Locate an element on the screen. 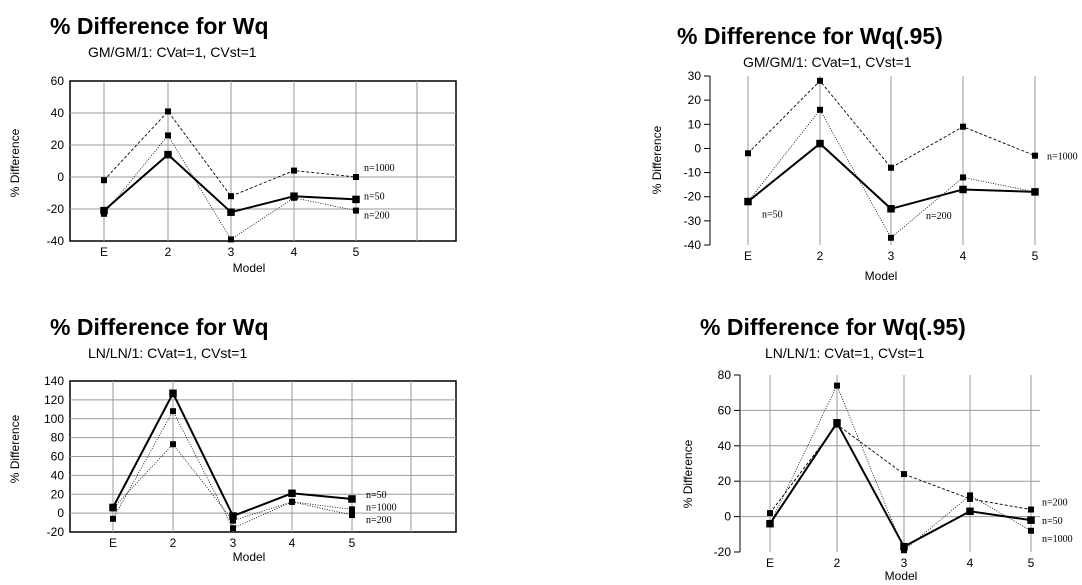 Image resolution: width=1082 pixels, height=585 pixels. chart-4-ylabel: % Difference is located at coordinates (688, 473).